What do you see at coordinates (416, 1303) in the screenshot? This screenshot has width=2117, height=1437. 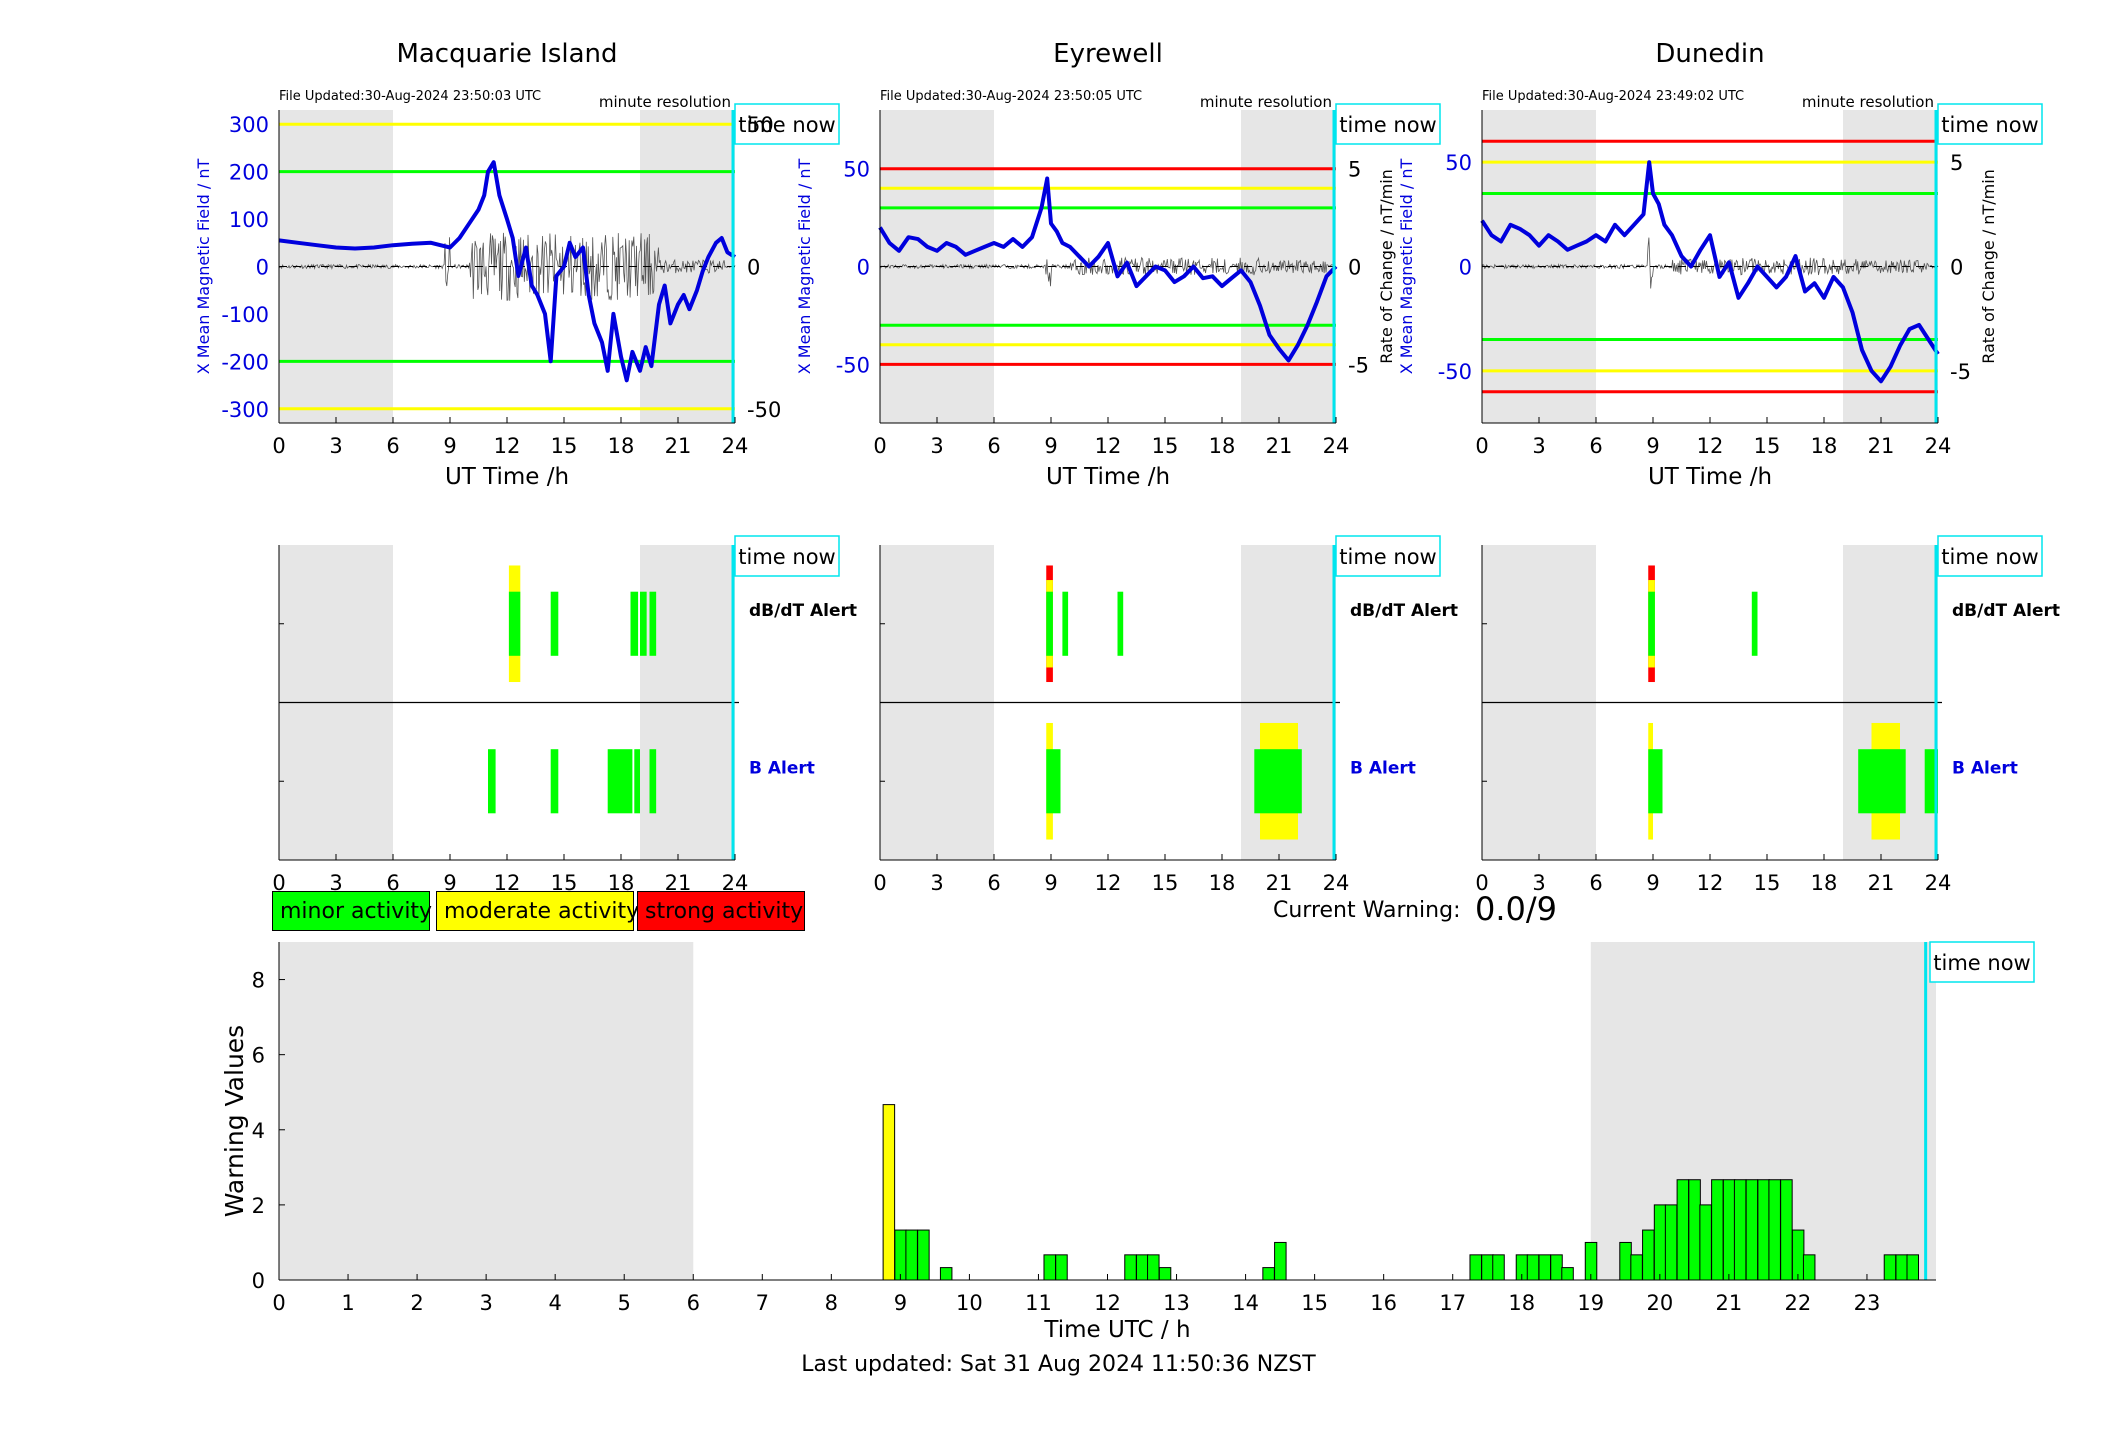 I see `warning-xtick-2: 2` at bounding box center [416, 1303].